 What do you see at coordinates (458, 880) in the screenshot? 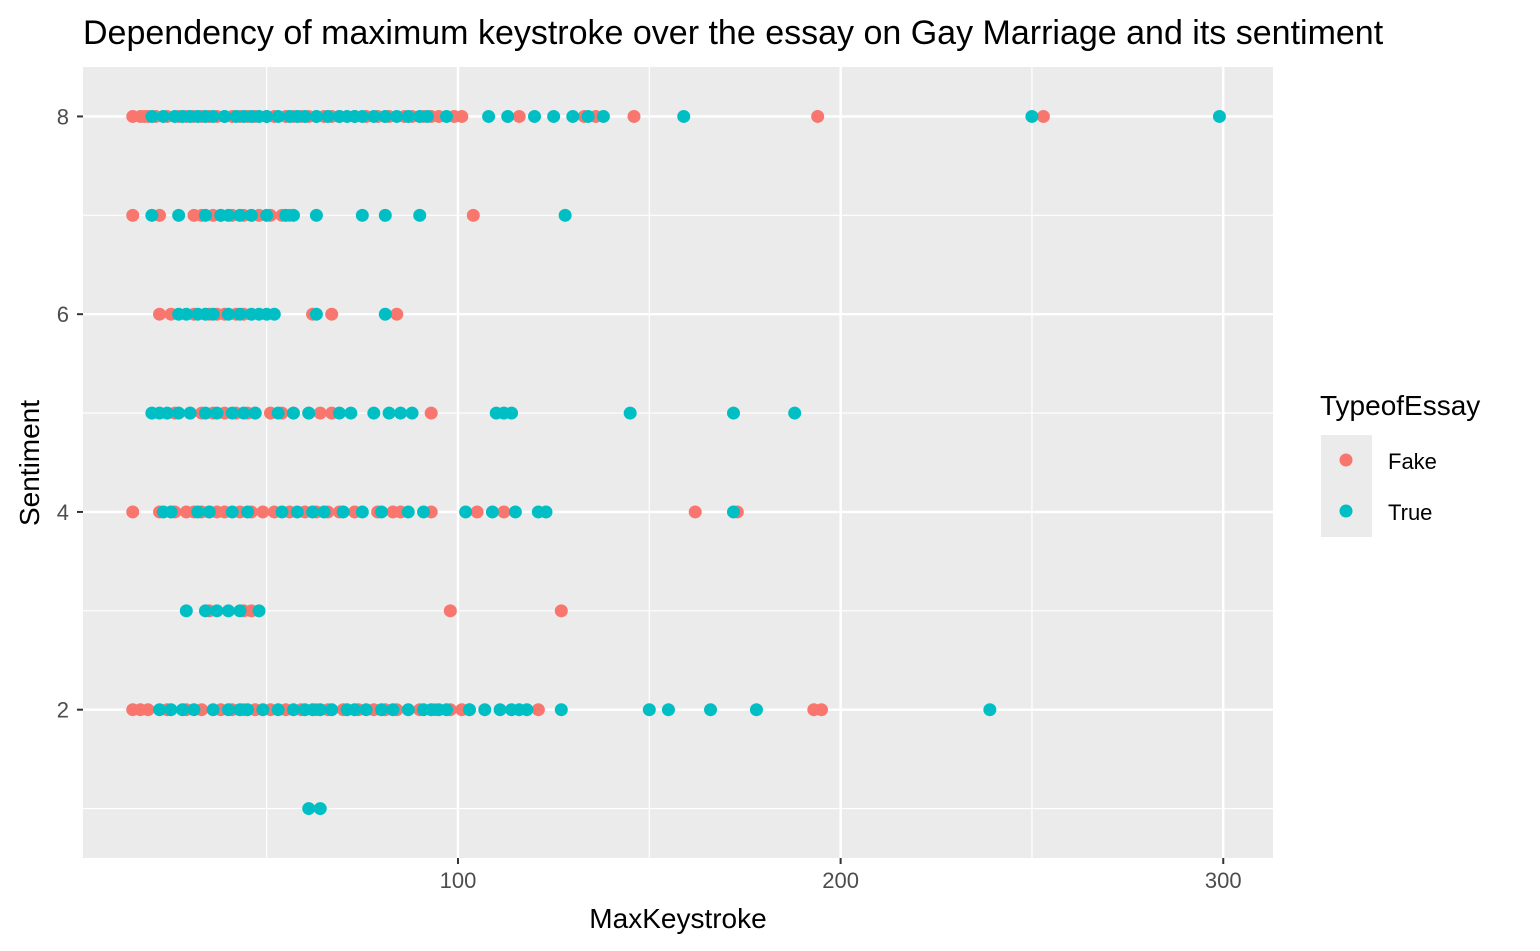
I see `x-tick-label: 100` at bounding box center [458, 880].